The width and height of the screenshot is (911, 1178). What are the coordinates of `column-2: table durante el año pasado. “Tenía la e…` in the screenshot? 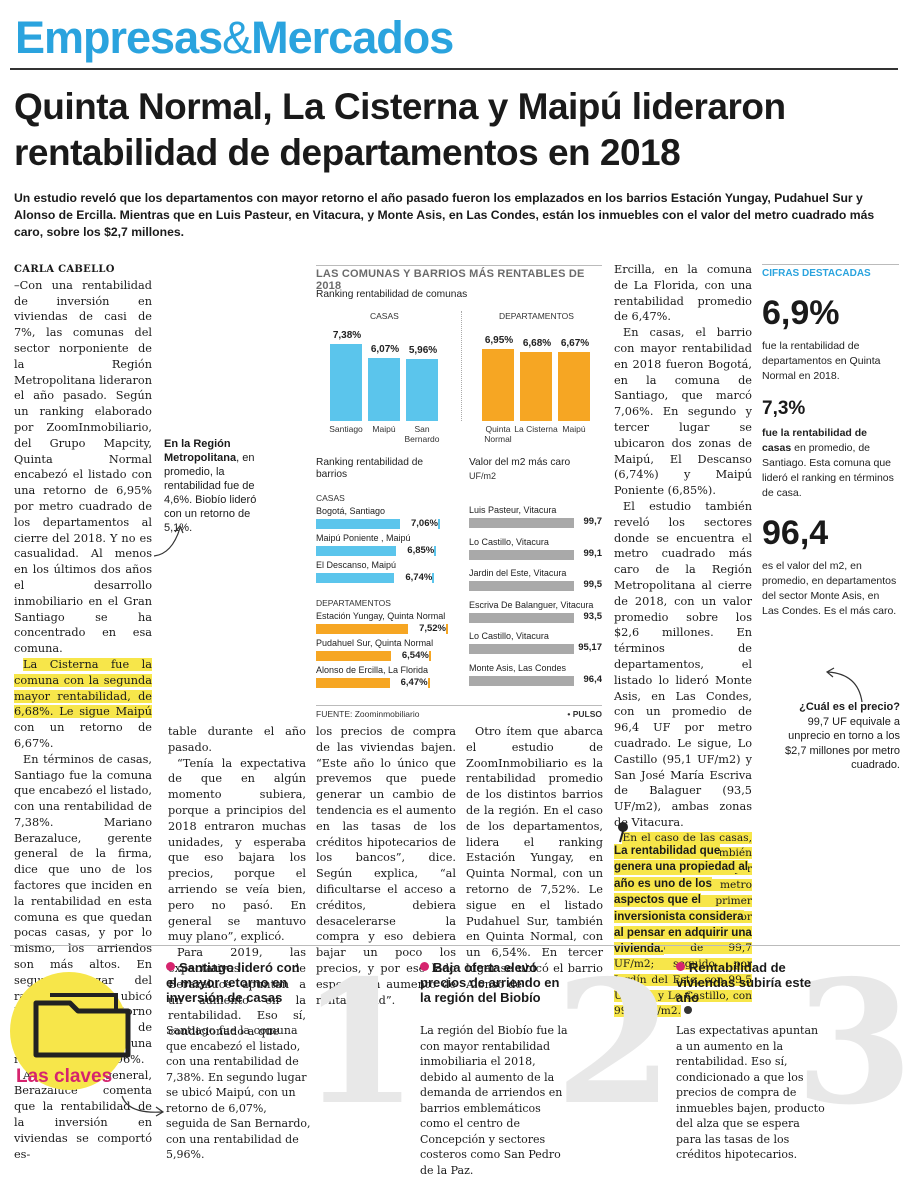 It's located at (237, 882).